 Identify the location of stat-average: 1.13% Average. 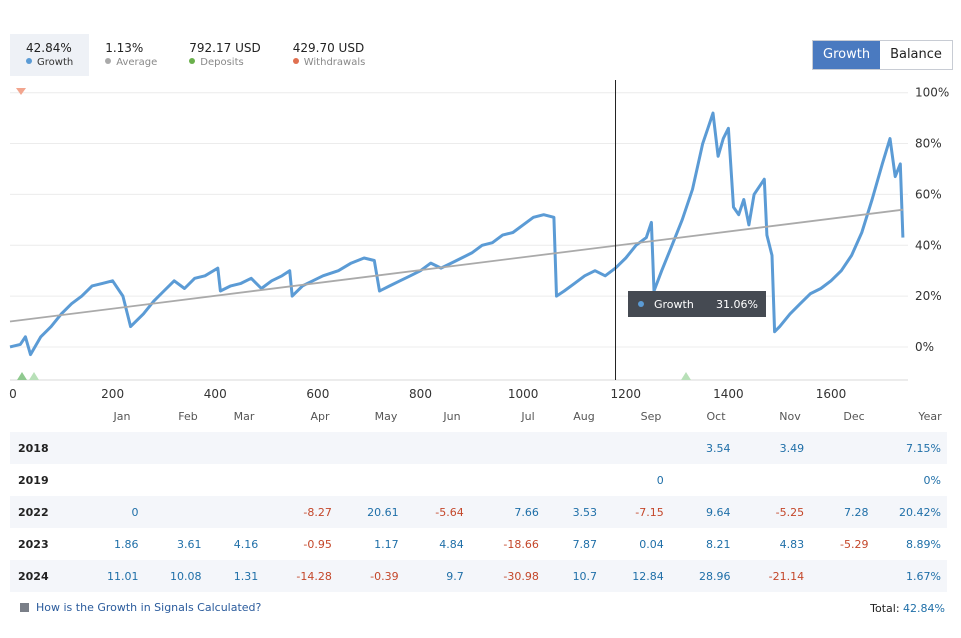
(131, 55).